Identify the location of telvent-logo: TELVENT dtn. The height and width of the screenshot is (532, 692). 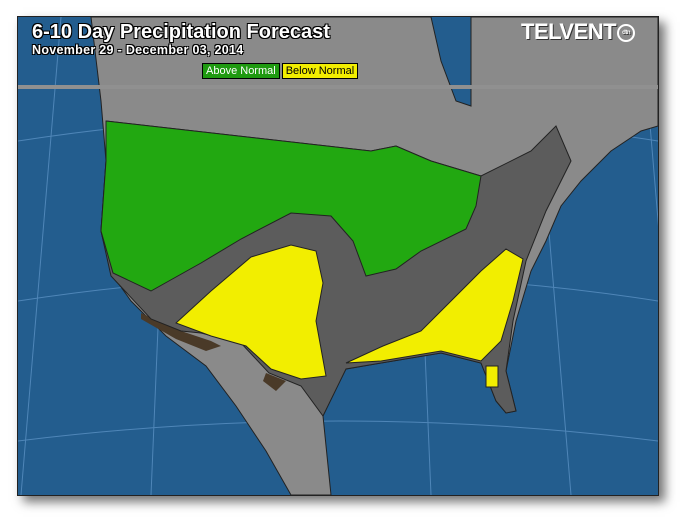
(578, 32).